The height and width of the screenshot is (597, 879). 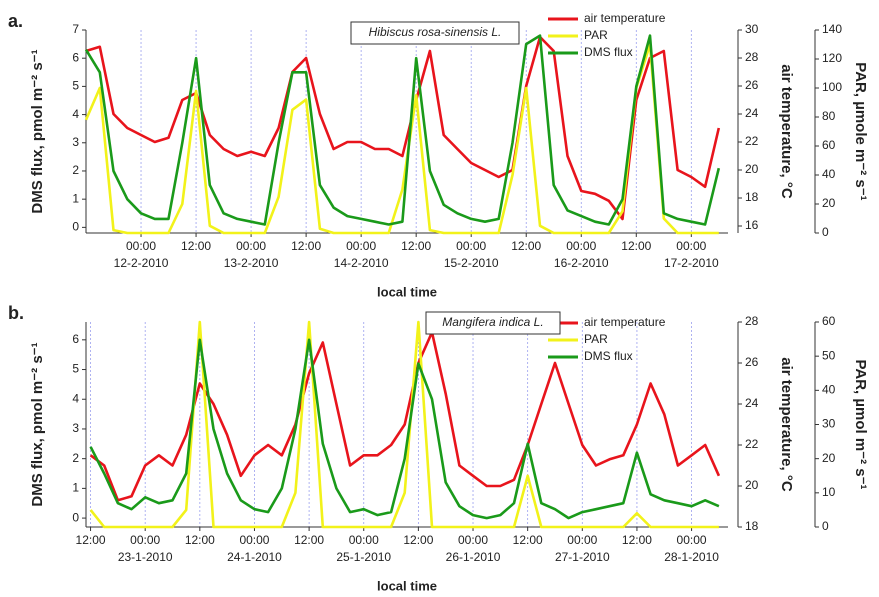 What do you see at coordinates (832, 58) in the screenshot?
I see `y3-tick-label: 120` at bounding box center [832, 58].